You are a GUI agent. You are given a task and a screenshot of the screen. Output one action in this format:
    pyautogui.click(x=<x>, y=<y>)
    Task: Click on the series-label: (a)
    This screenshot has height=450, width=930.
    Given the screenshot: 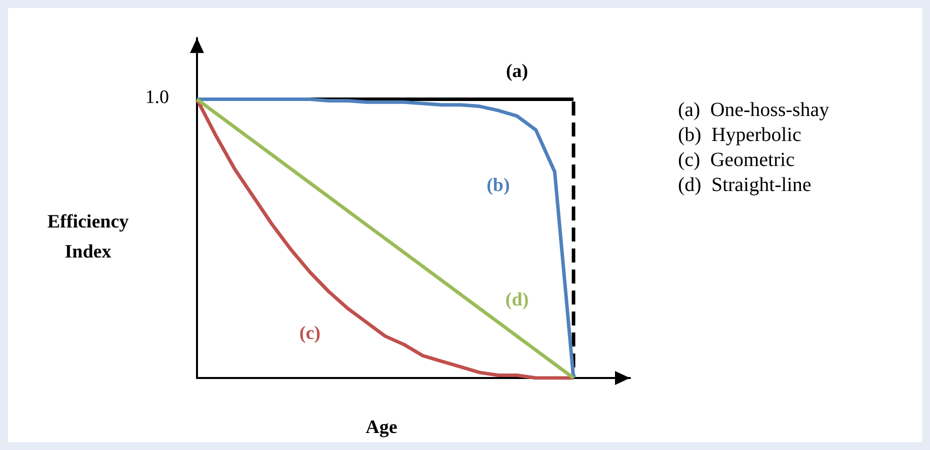 What is the action you would take?
    pyautogui.click(x=517, y=71)
    